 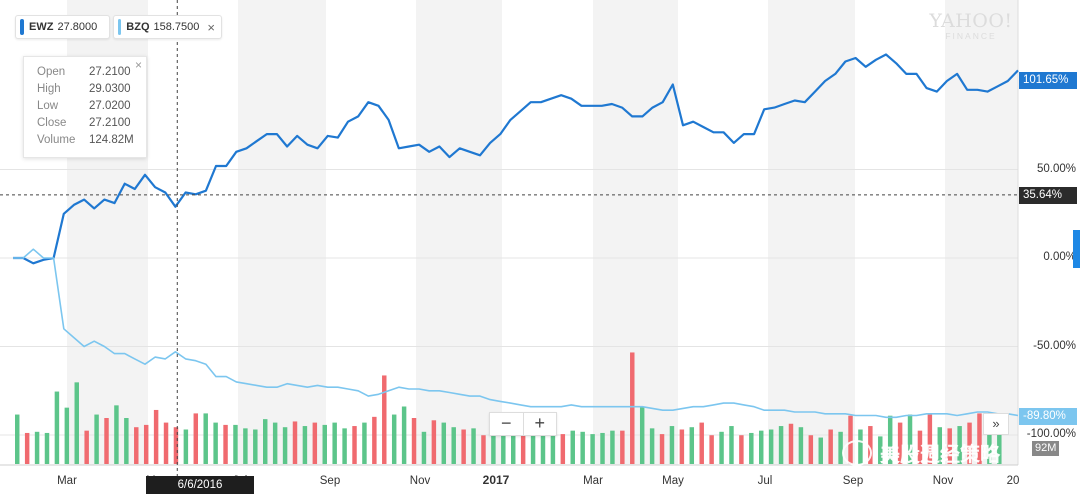 What do you see at coordinates (765, 481) in the screenshot?
I see `x-tick-label: Jul` at bounding box center [765, 481].